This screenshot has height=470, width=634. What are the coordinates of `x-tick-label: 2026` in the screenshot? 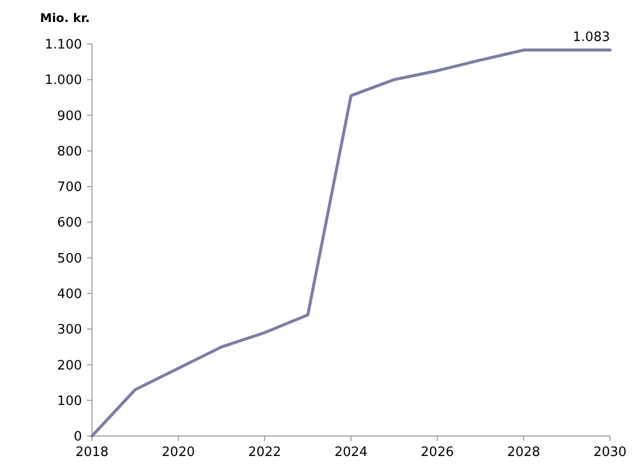 It's located at (437, 452).